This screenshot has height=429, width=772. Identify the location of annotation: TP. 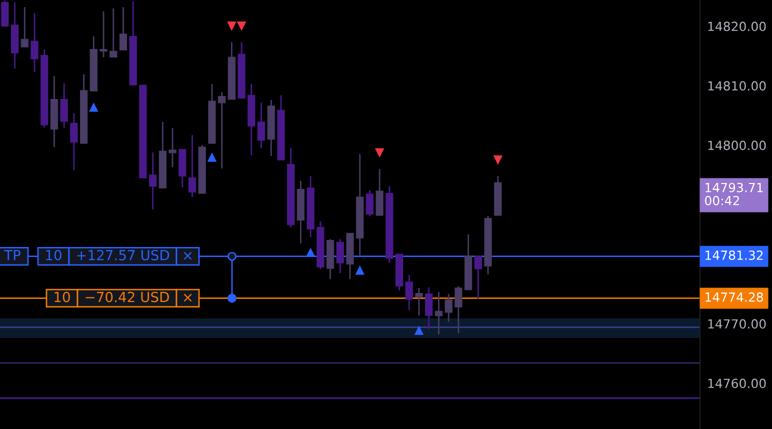
(12, 255).